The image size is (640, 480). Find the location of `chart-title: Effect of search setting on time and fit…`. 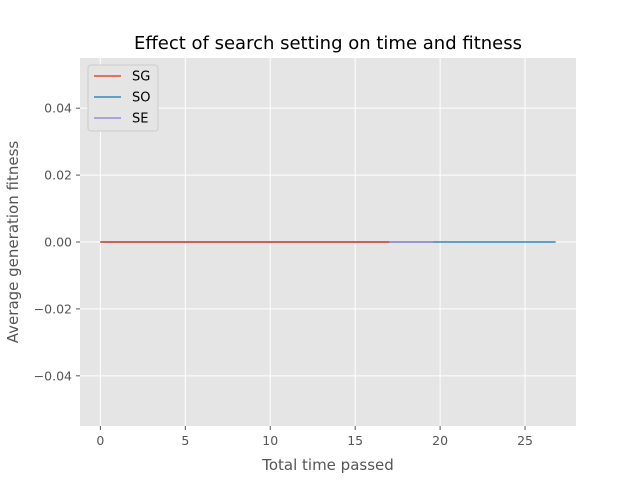

chart-title: Effect of search setting on time and fit… is located at coordinates (328, 43).